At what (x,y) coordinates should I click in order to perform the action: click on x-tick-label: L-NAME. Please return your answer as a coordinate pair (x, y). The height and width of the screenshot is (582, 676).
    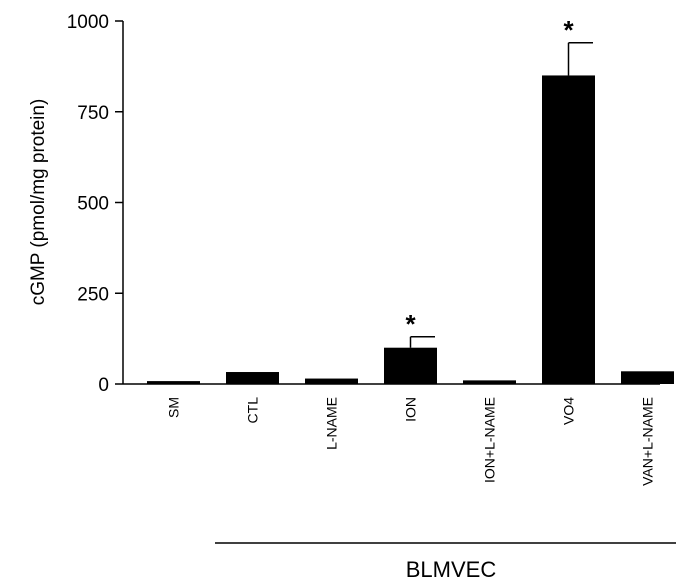
    Looking at the image, I should click on (332, 423).